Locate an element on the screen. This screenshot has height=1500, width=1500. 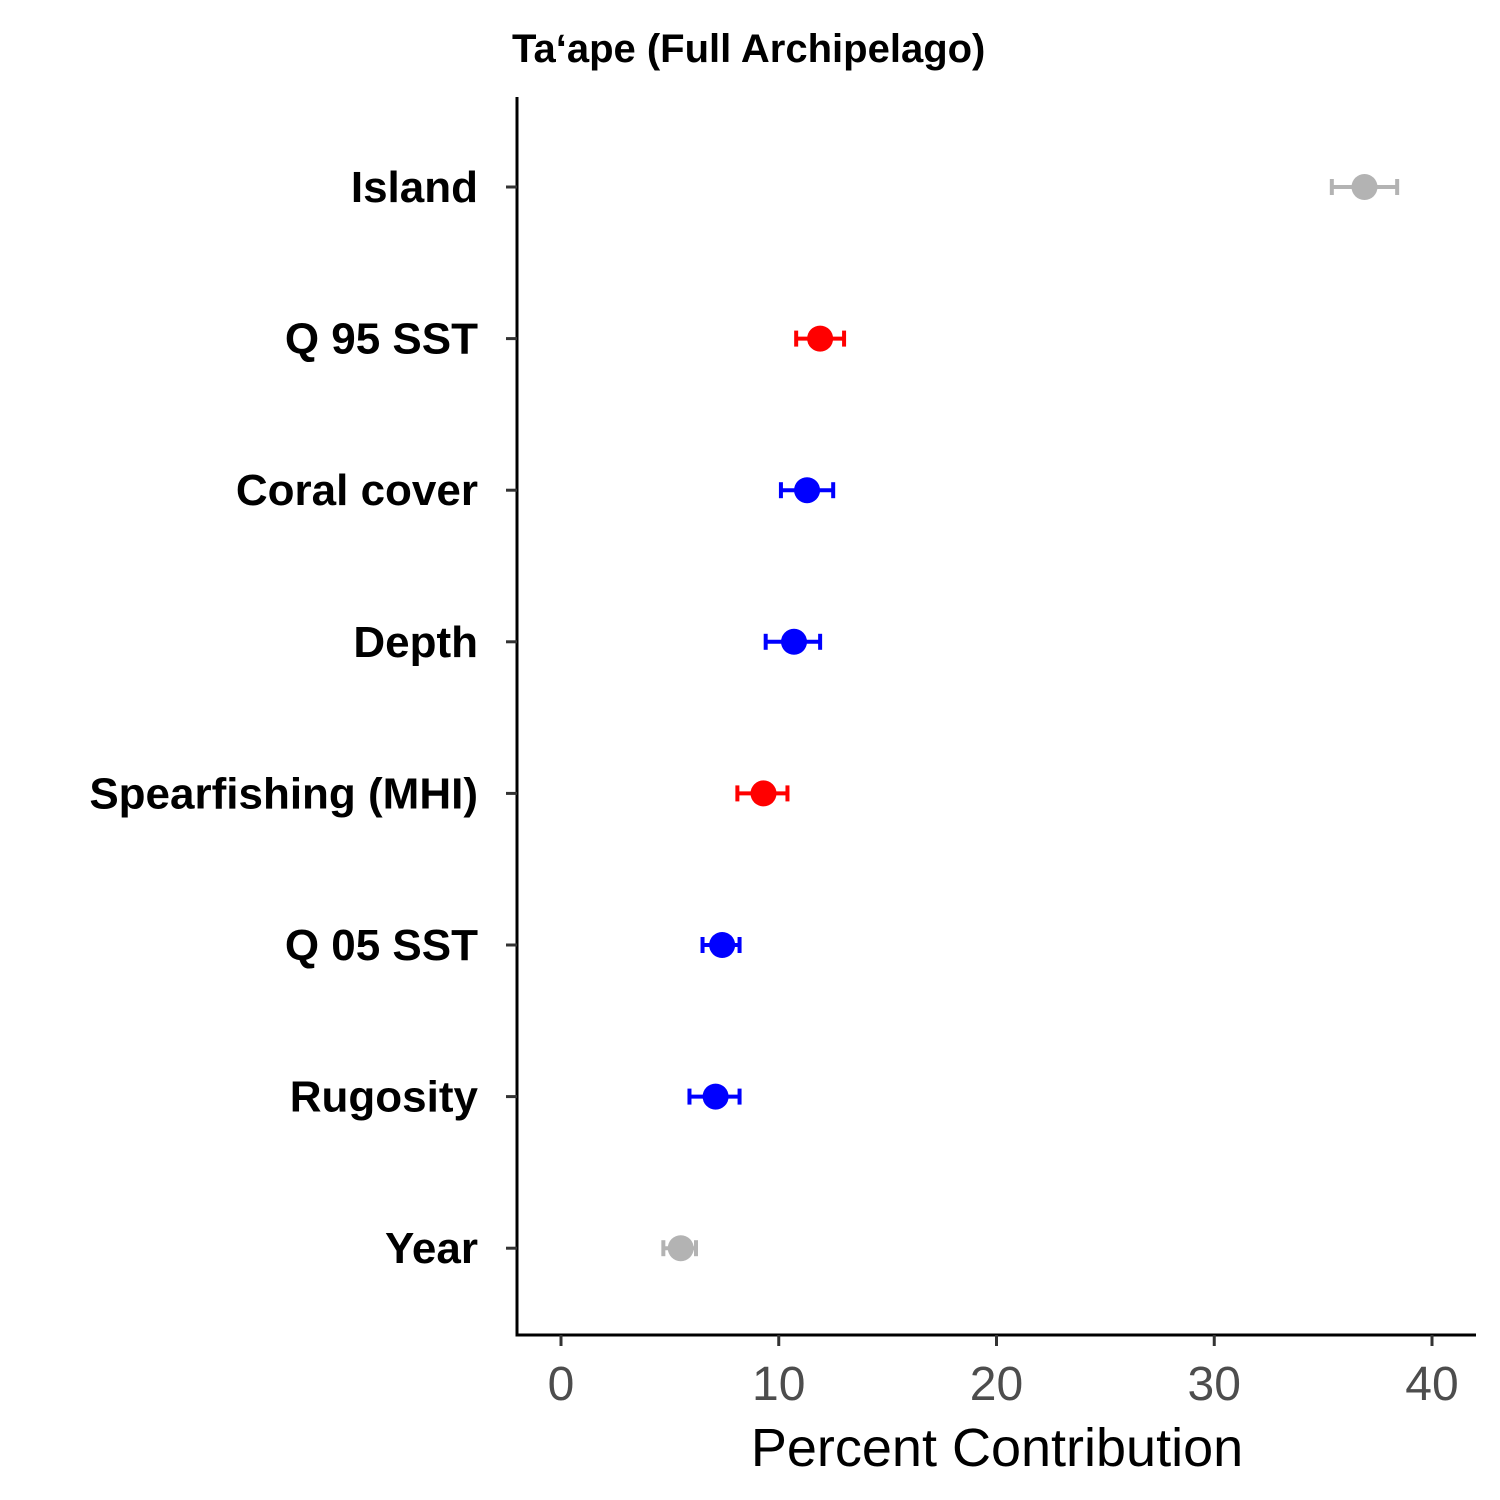
y-tick-label: Island is located at coordinates (414, 187).